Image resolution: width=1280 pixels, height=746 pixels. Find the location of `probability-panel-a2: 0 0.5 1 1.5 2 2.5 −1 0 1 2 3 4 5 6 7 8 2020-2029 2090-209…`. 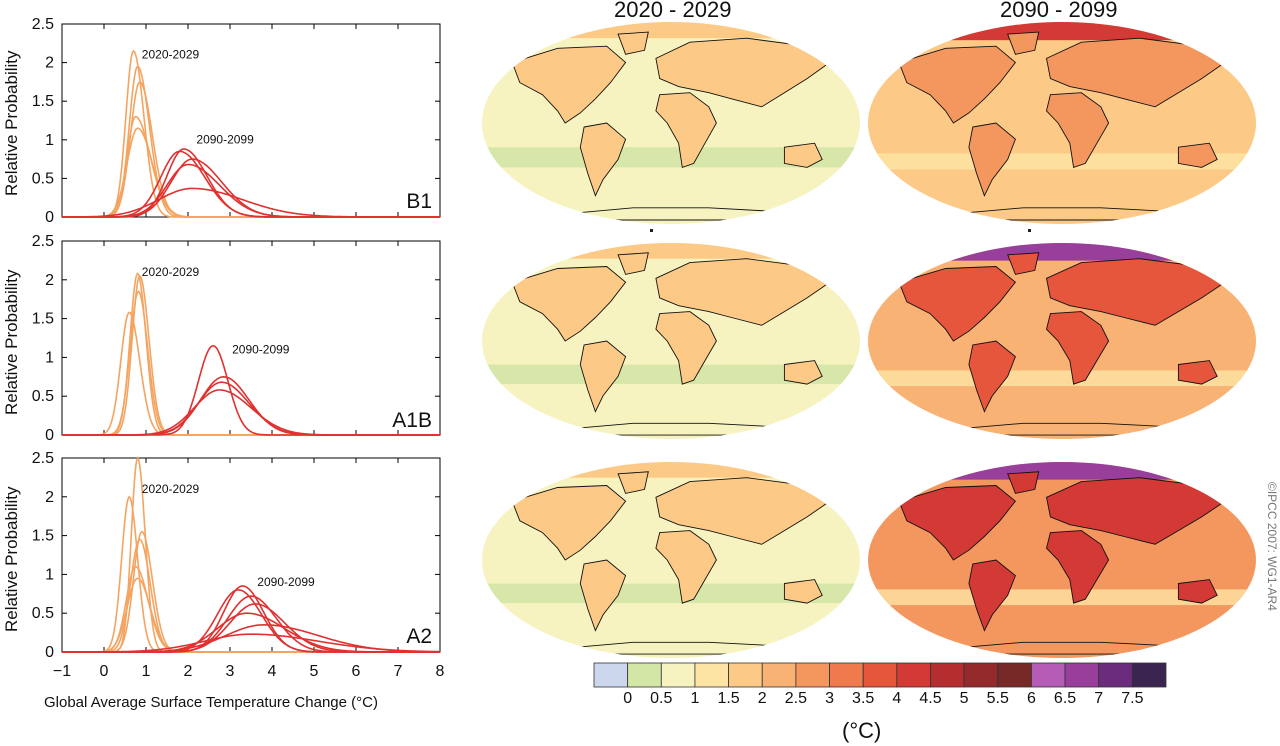

probability-panel-a2: 0 0.5 1 1.5 2 2.5 −1 0 1 2 3 4 5 6 7 8 2020-2029 2090-209… is located at coordinates (238, 565).